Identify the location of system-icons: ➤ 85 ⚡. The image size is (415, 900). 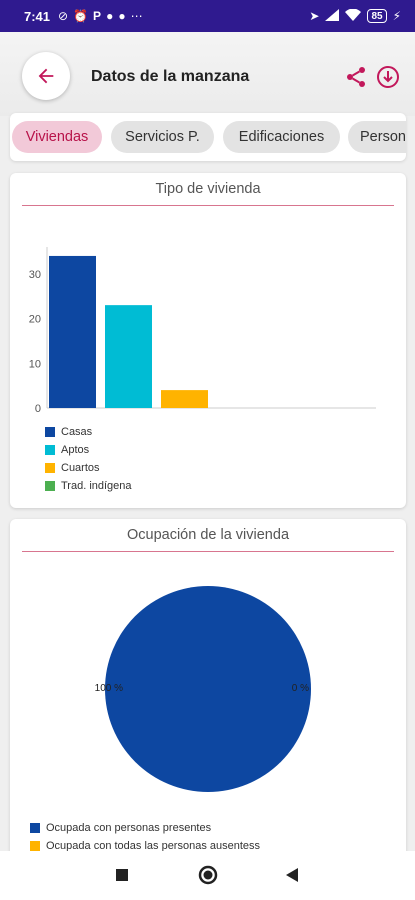
(355, 16).